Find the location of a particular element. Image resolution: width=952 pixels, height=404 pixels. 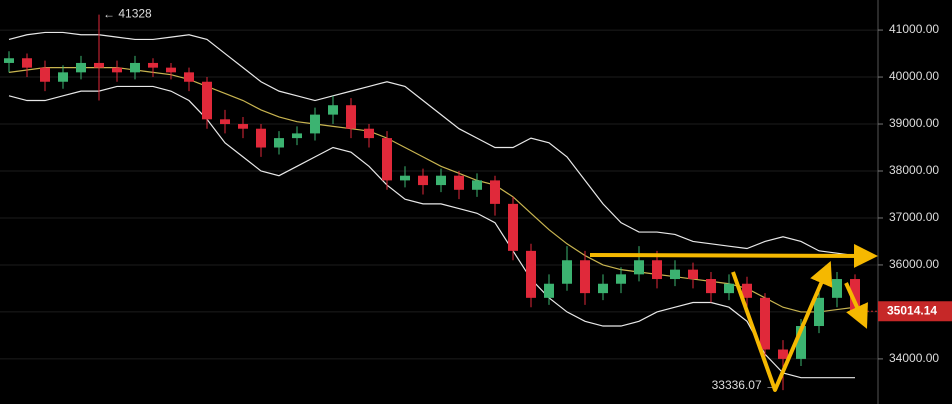

y-tick-label: 41000.00 is located at coordinates (914, 29).